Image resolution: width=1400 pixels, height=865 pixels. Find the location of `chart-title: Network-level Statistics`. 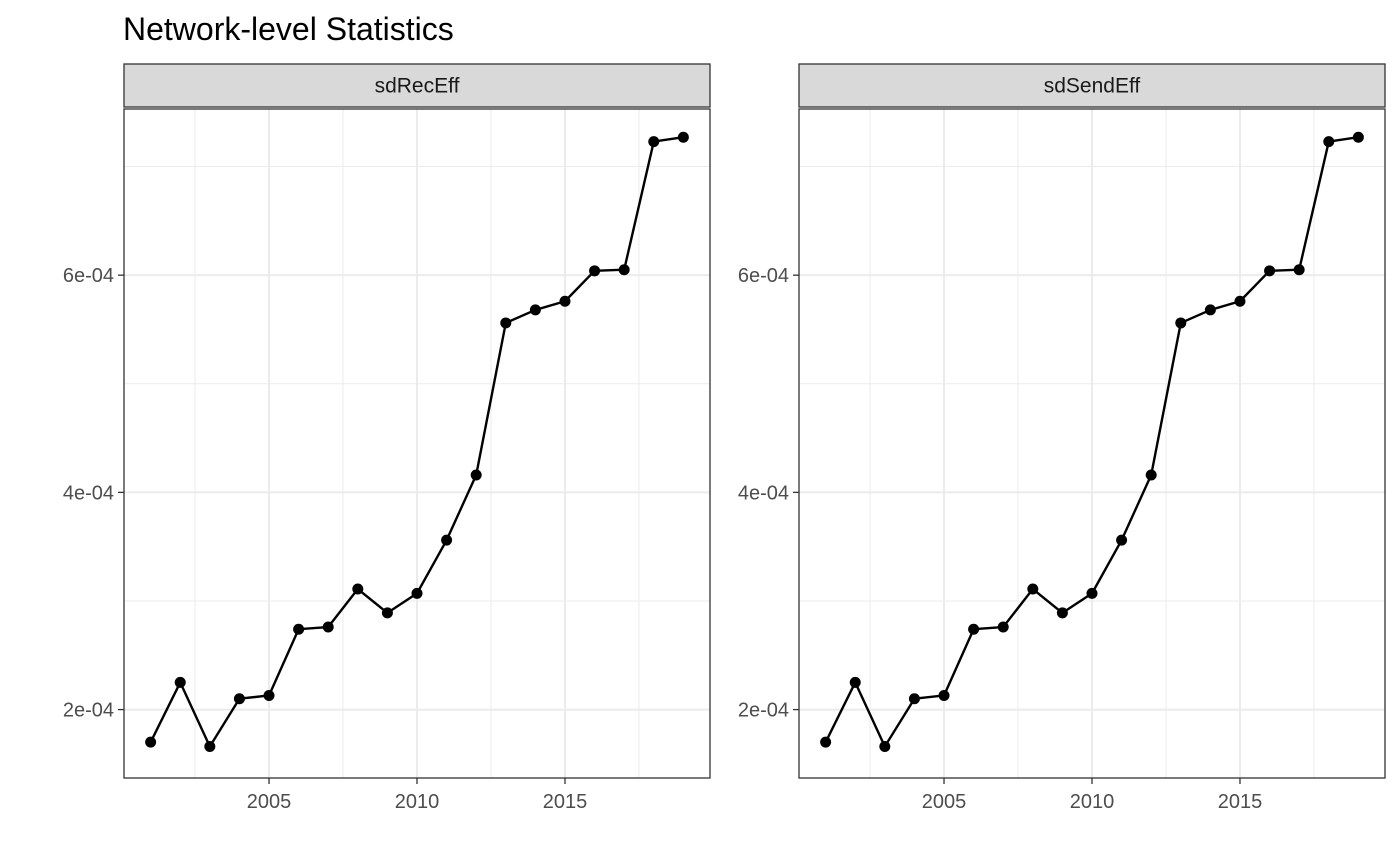

chart-title: Network-level Statistics is located at coordinates (288, 29).